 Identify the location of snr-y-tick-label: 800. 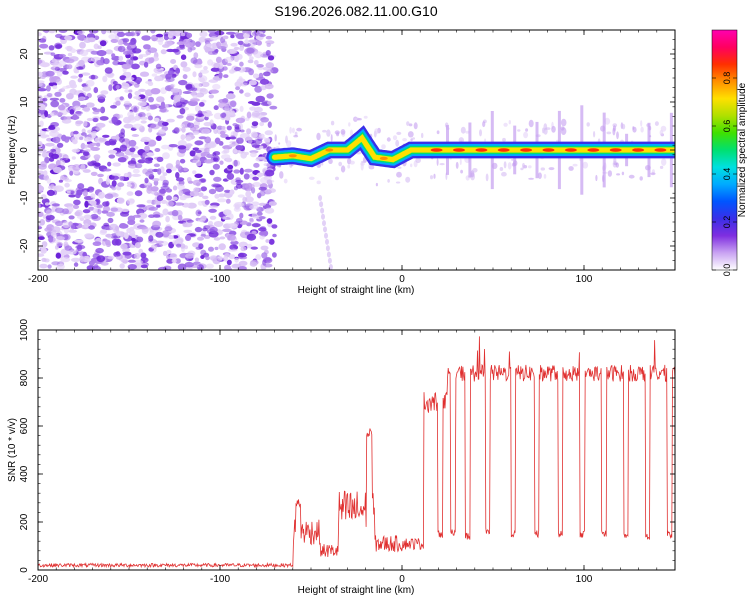
(24, 377).